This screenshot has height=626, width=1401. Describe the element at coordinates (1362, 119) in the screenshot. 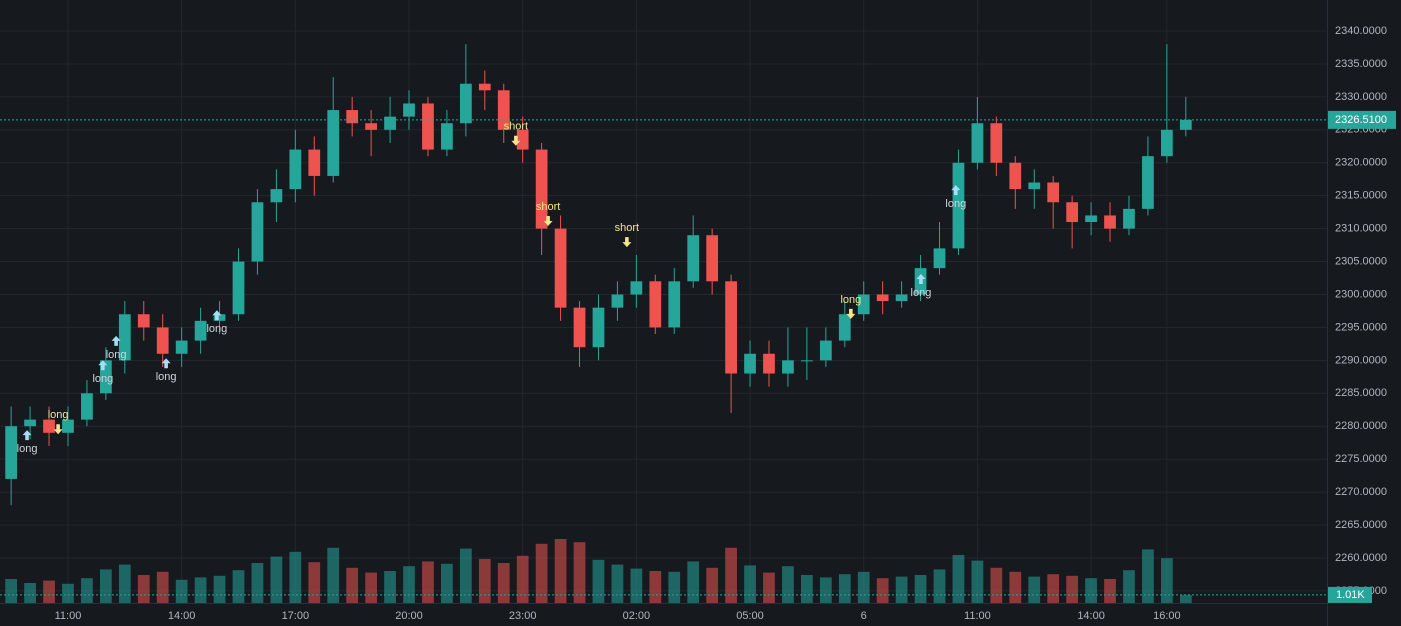

I see `last-price-box` at that location.